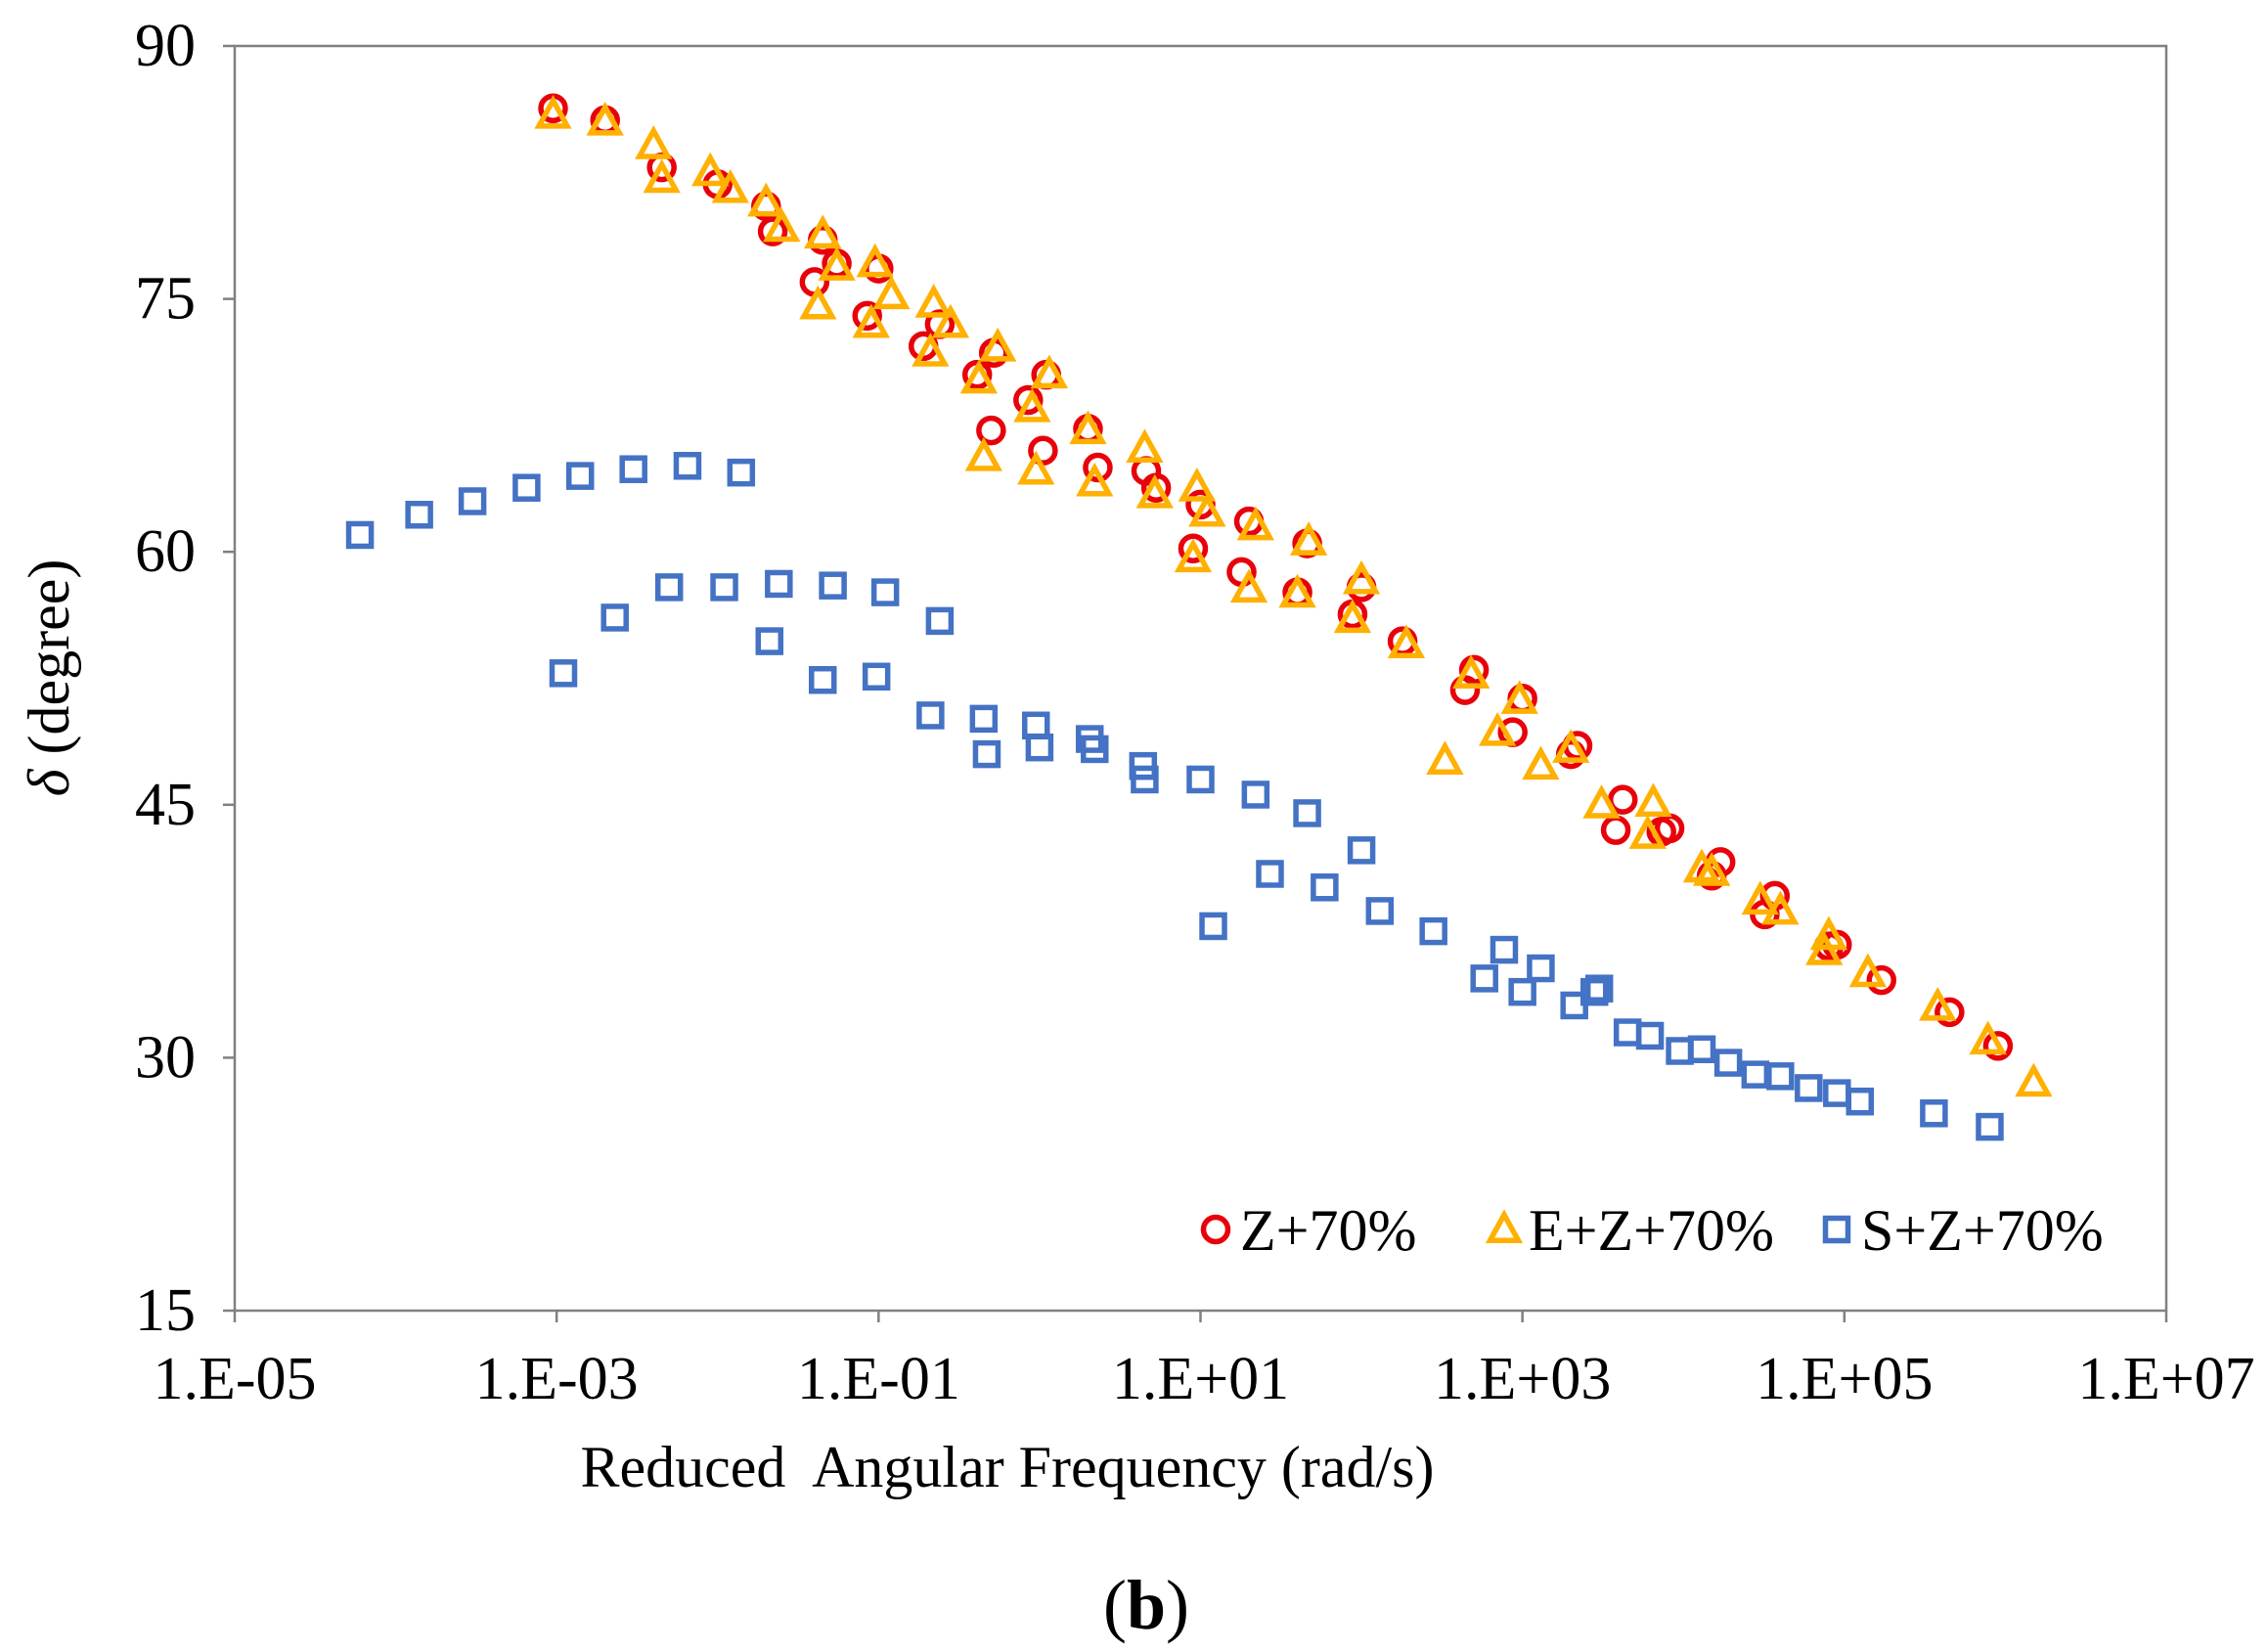 The image size is (2268, 1651). I want to click on x-tick-label: 1.E+07, so click(2166, 1379).